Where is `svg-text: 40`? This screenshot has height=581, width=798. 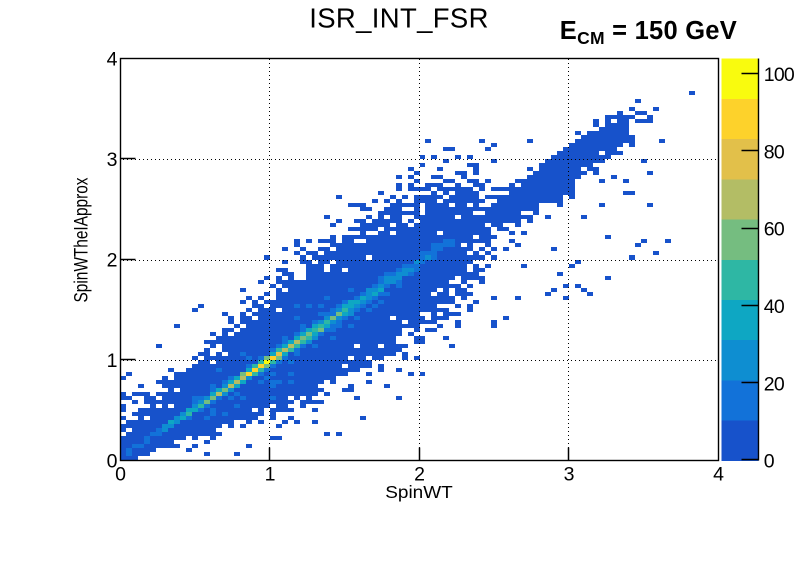
svg-text: 40 is located at coordinates (774, 307).